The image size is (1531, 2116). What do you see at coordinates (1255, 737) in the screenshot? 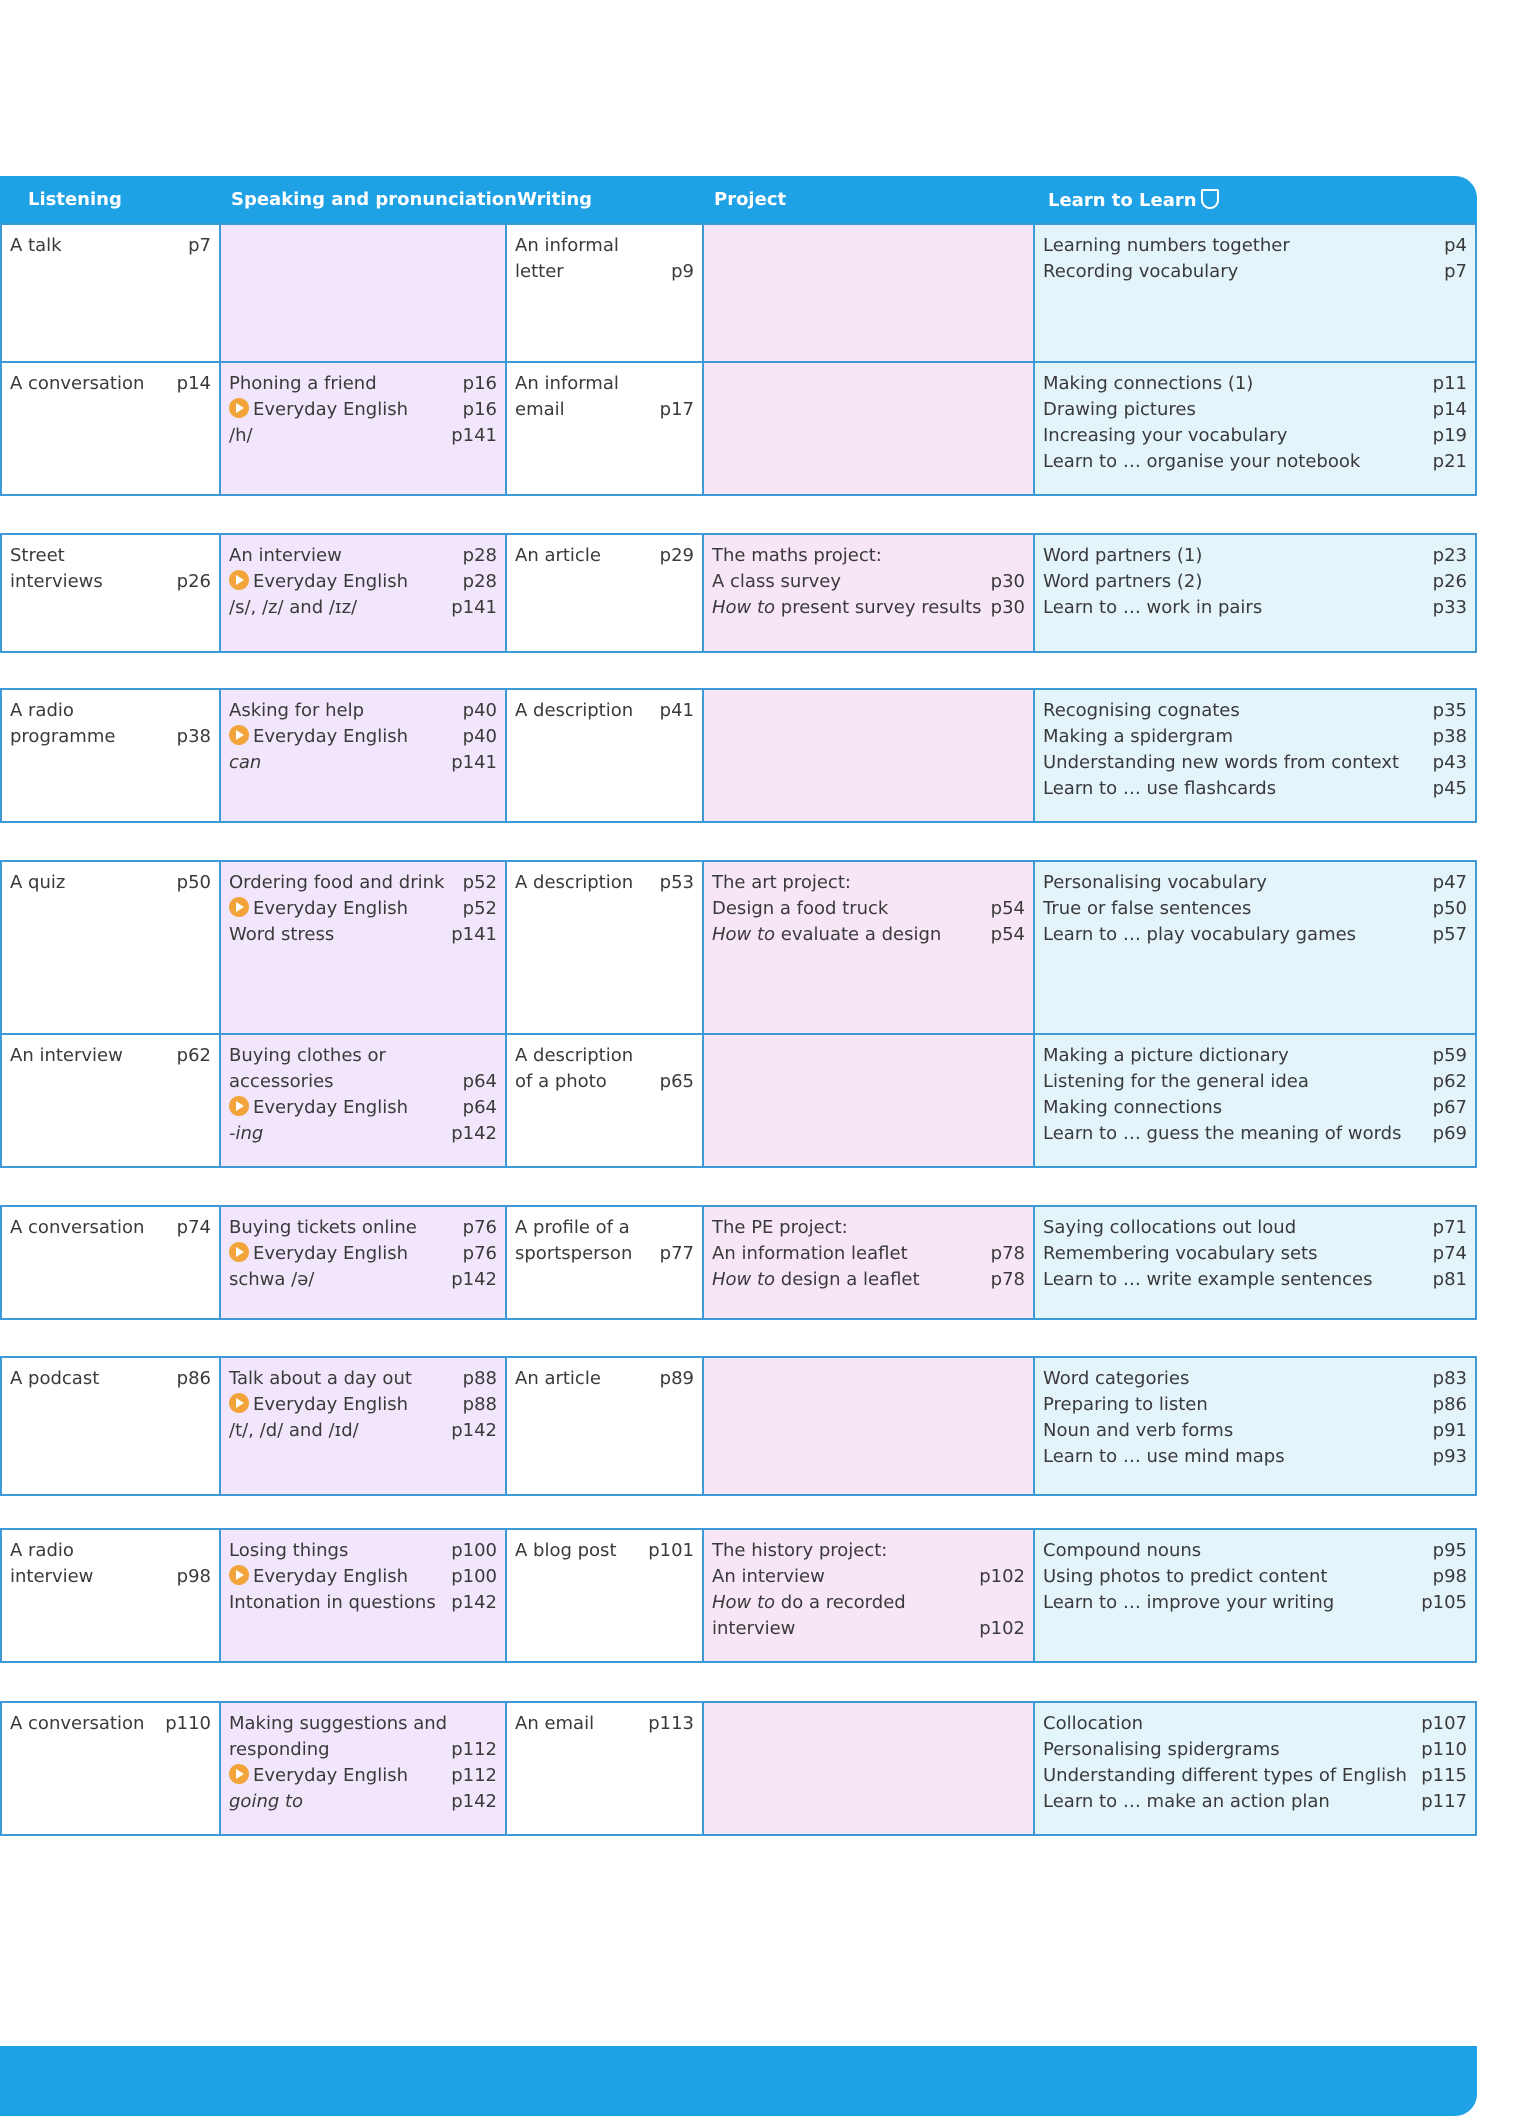
I see `entry-line: Making a spidergram p38` at bounding box center [1255, 737].